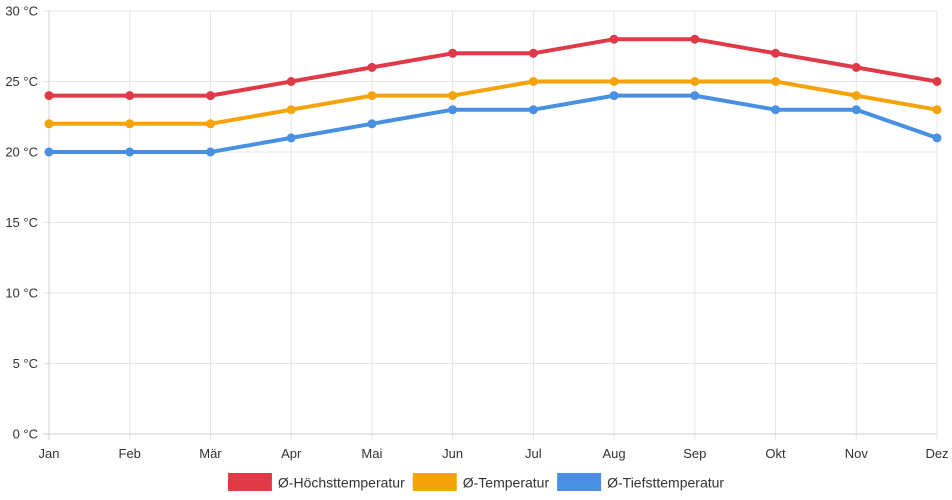 The image size is (952, 500). I want to click on y-tick-label: 5 °C, so click(25, 363).